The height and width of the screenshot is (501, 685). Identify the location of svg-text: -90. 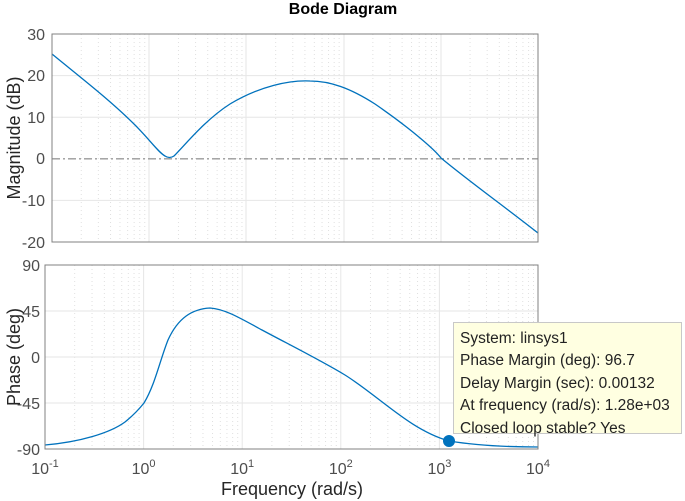
(28, 450).